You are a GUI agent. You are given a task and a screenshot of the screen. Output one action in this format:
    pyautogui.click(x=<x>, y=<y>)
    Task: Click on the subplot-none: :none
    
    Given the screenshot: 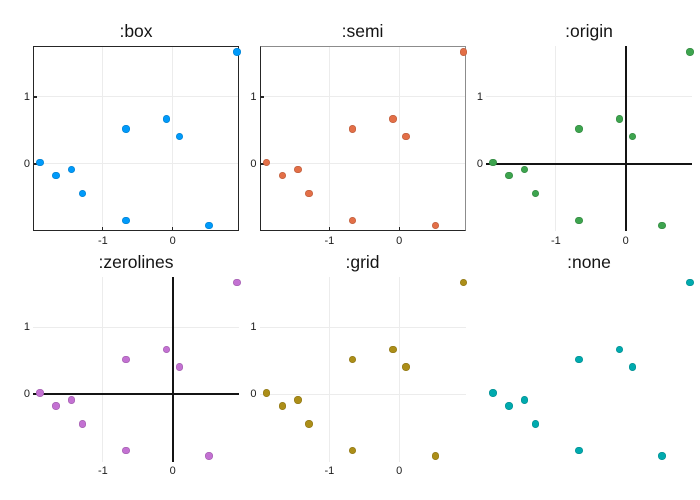 What is the action you would take?
    pyautogui.click(x=590, y=357)
    